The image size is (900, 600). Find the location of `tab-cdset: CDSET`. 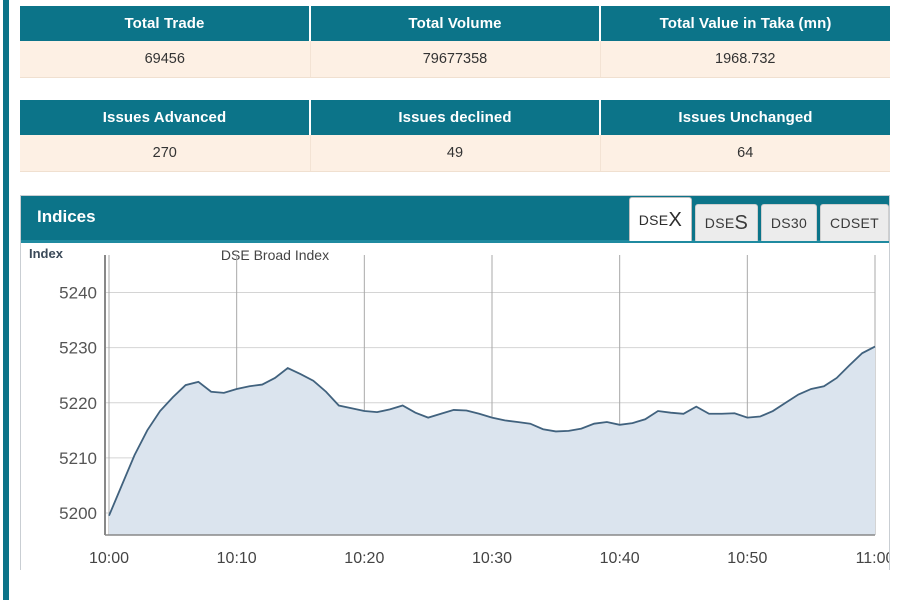

tab-cdset: CDSET is located at coordinates (854, 222).